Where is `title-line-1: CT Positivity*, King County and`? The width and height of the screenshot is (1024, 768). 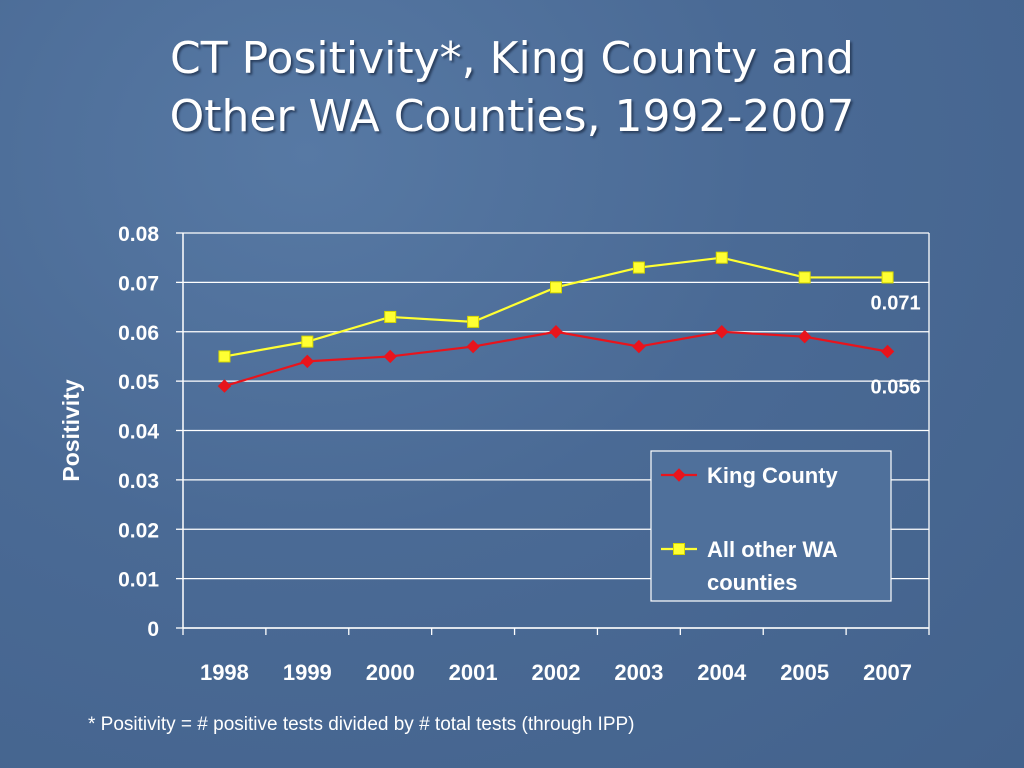
title-line-1: CT Positivity*, King County and is located at coordinates (512, 58).